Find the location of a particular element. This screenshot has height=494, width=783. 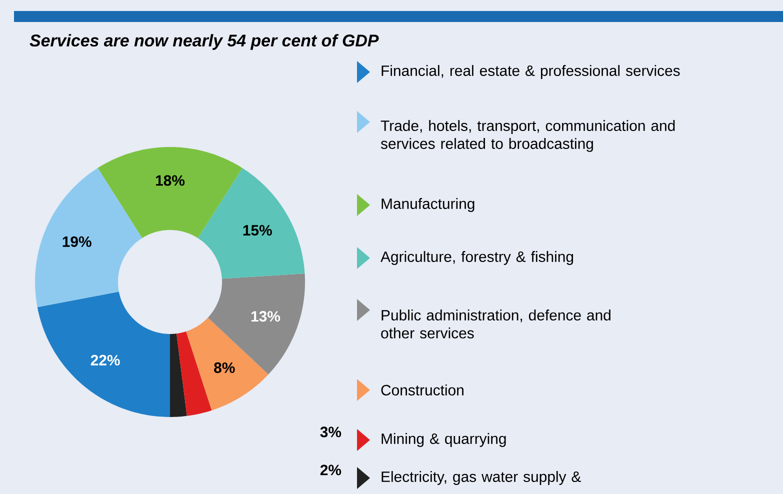

data-label: 19% is located at coordinates (77, 241).